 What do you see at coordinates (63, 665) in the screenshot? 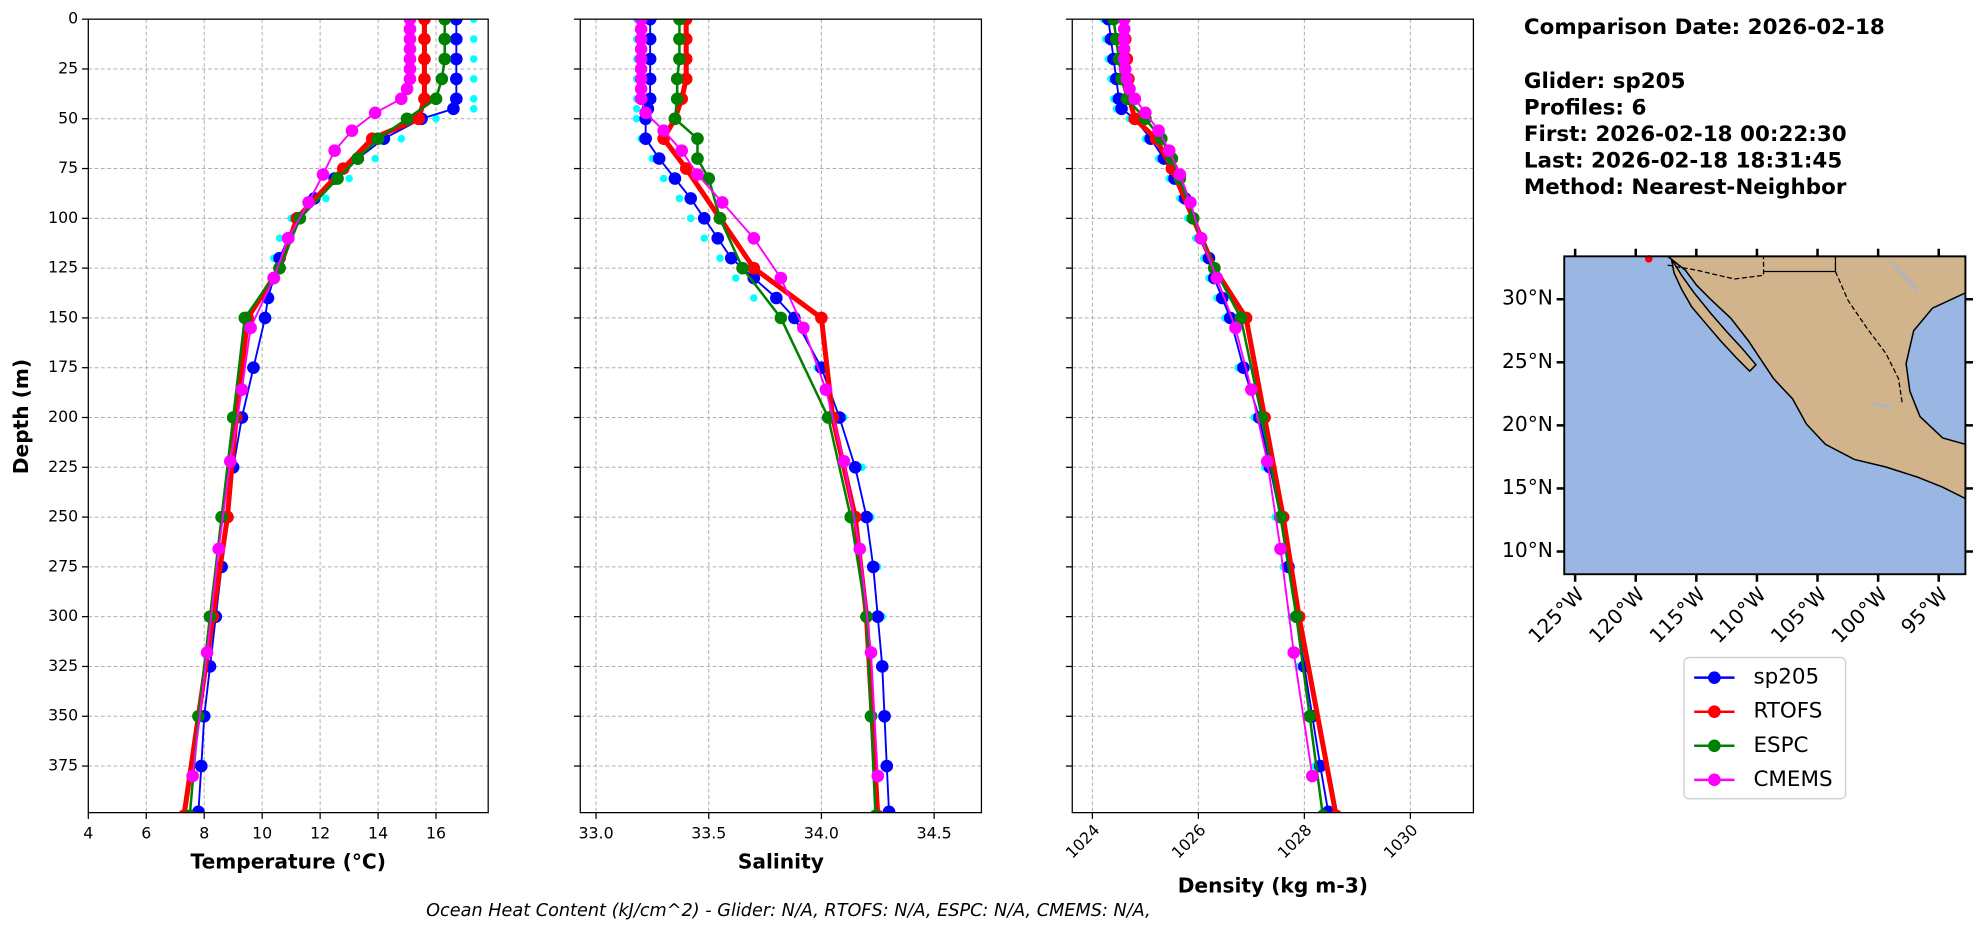
I see `y-tick-label: 325` at bounding box center [63, 665].